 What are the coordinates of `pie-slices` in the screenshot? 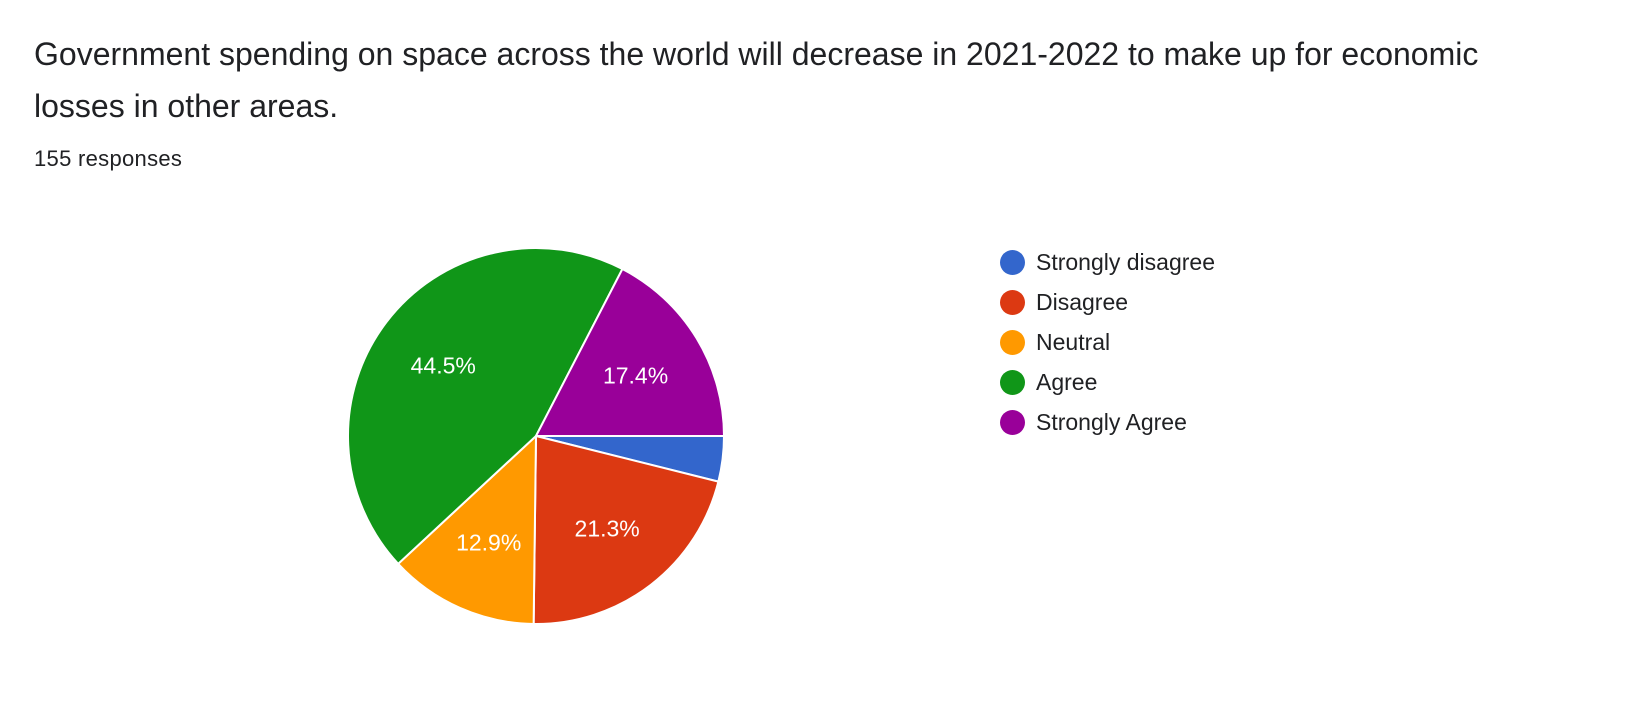 It's located at (536, 436).